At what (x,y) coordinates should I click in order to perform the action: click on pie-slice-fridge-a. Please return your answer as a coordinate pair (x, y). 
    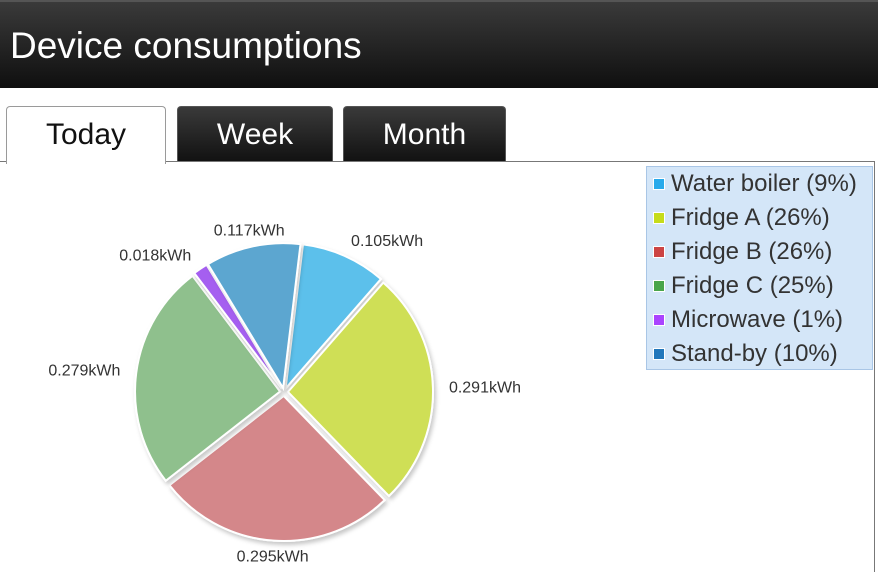
    Looking at the image, I should click on (360, 389).